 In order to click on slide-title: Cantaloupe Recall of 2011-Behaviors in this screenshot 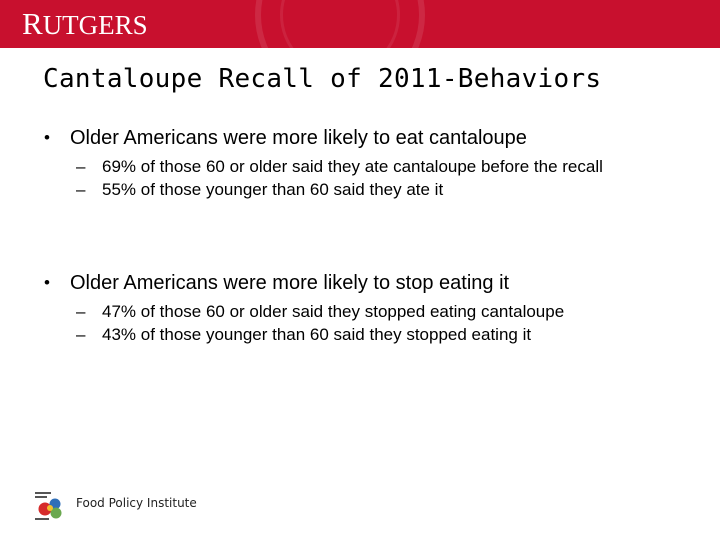, I will do `click(322, 79)`.